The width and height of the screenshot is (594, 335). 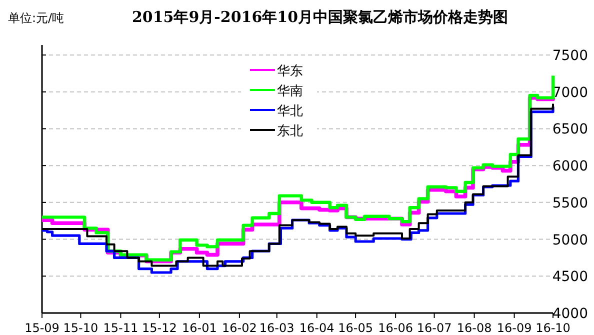 I want to click on legend-label: 东北, so click(x=290, y=131).